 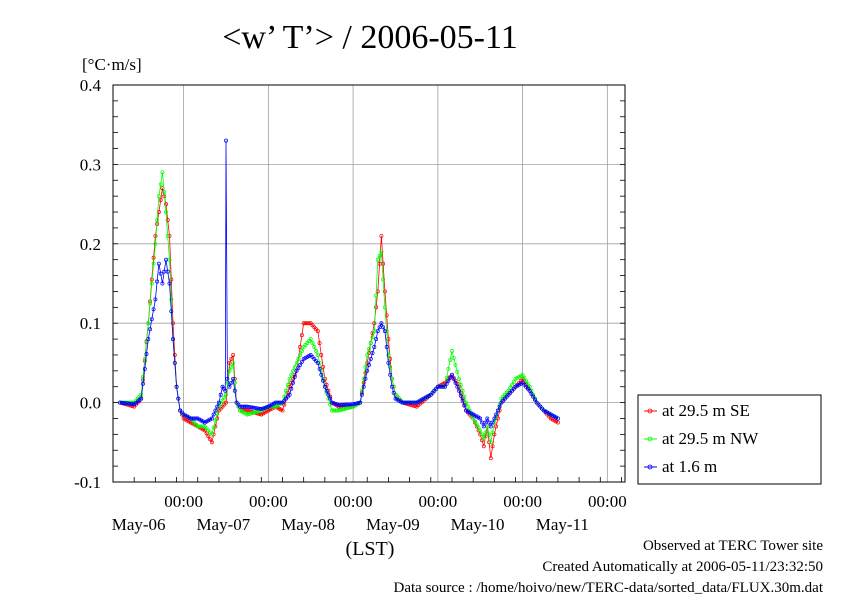 What do you see at coordinates (650, 467) in the screenshot?
I see `legend-swatch-marker` at bounding box center [650, 467].